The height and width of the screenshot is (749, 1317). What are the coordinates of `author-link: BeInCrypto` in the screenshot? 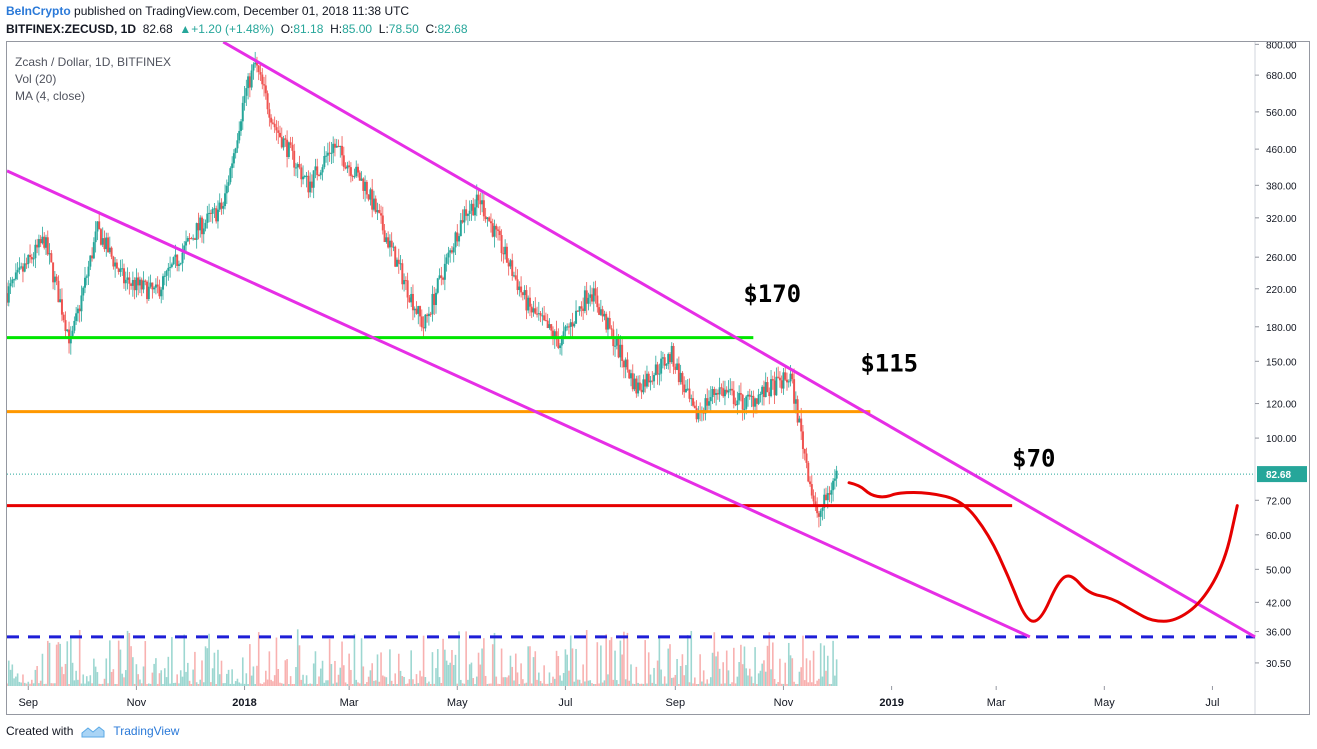 It's located at (38, 11).